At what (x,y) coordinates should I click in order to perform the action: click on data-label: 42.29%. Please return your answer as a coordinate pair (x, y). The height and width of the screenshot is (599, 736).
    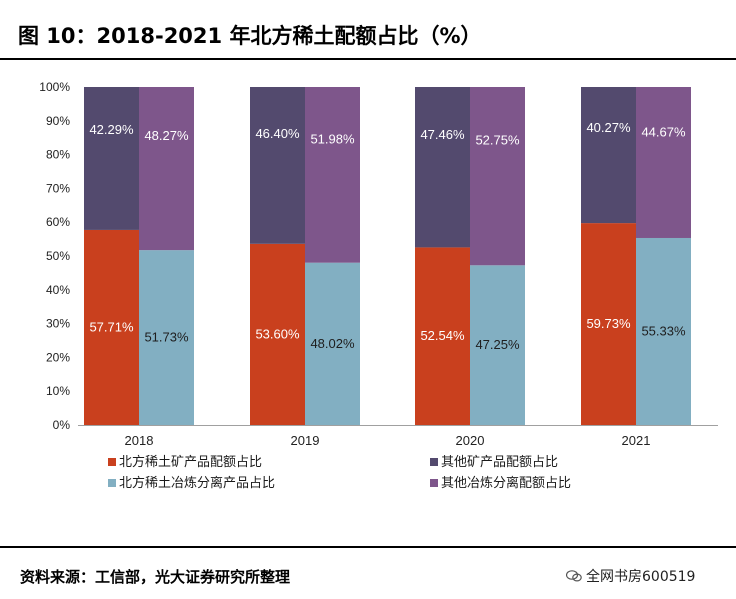
    Looking at the image, I should click on (111, 129).